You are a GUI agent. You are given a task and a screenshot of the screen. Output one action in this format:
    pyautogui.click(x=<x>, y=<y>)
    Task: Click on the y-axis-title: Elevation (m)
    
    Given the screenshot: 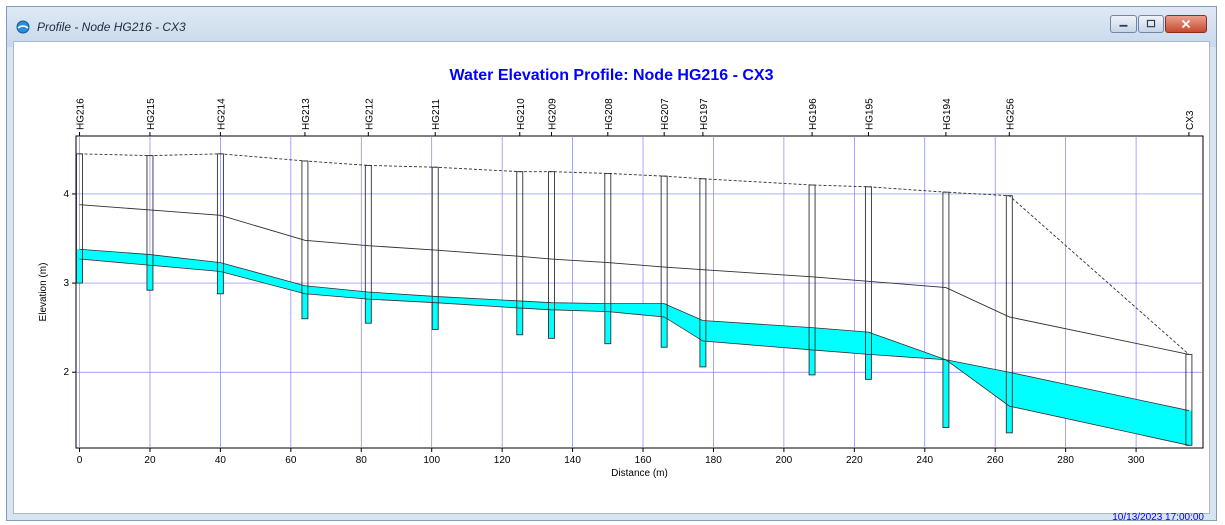 What is the action you would take?
    pyautogui.click(x=43, y=292)
    